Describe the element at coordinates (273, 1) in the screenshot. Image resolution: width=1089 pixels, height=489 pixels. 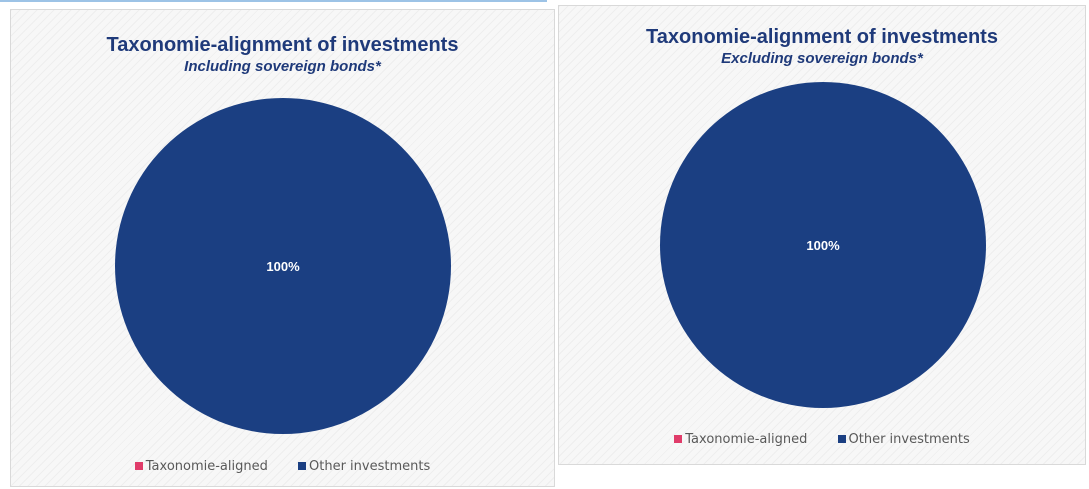
I see `top-rule` at that location.